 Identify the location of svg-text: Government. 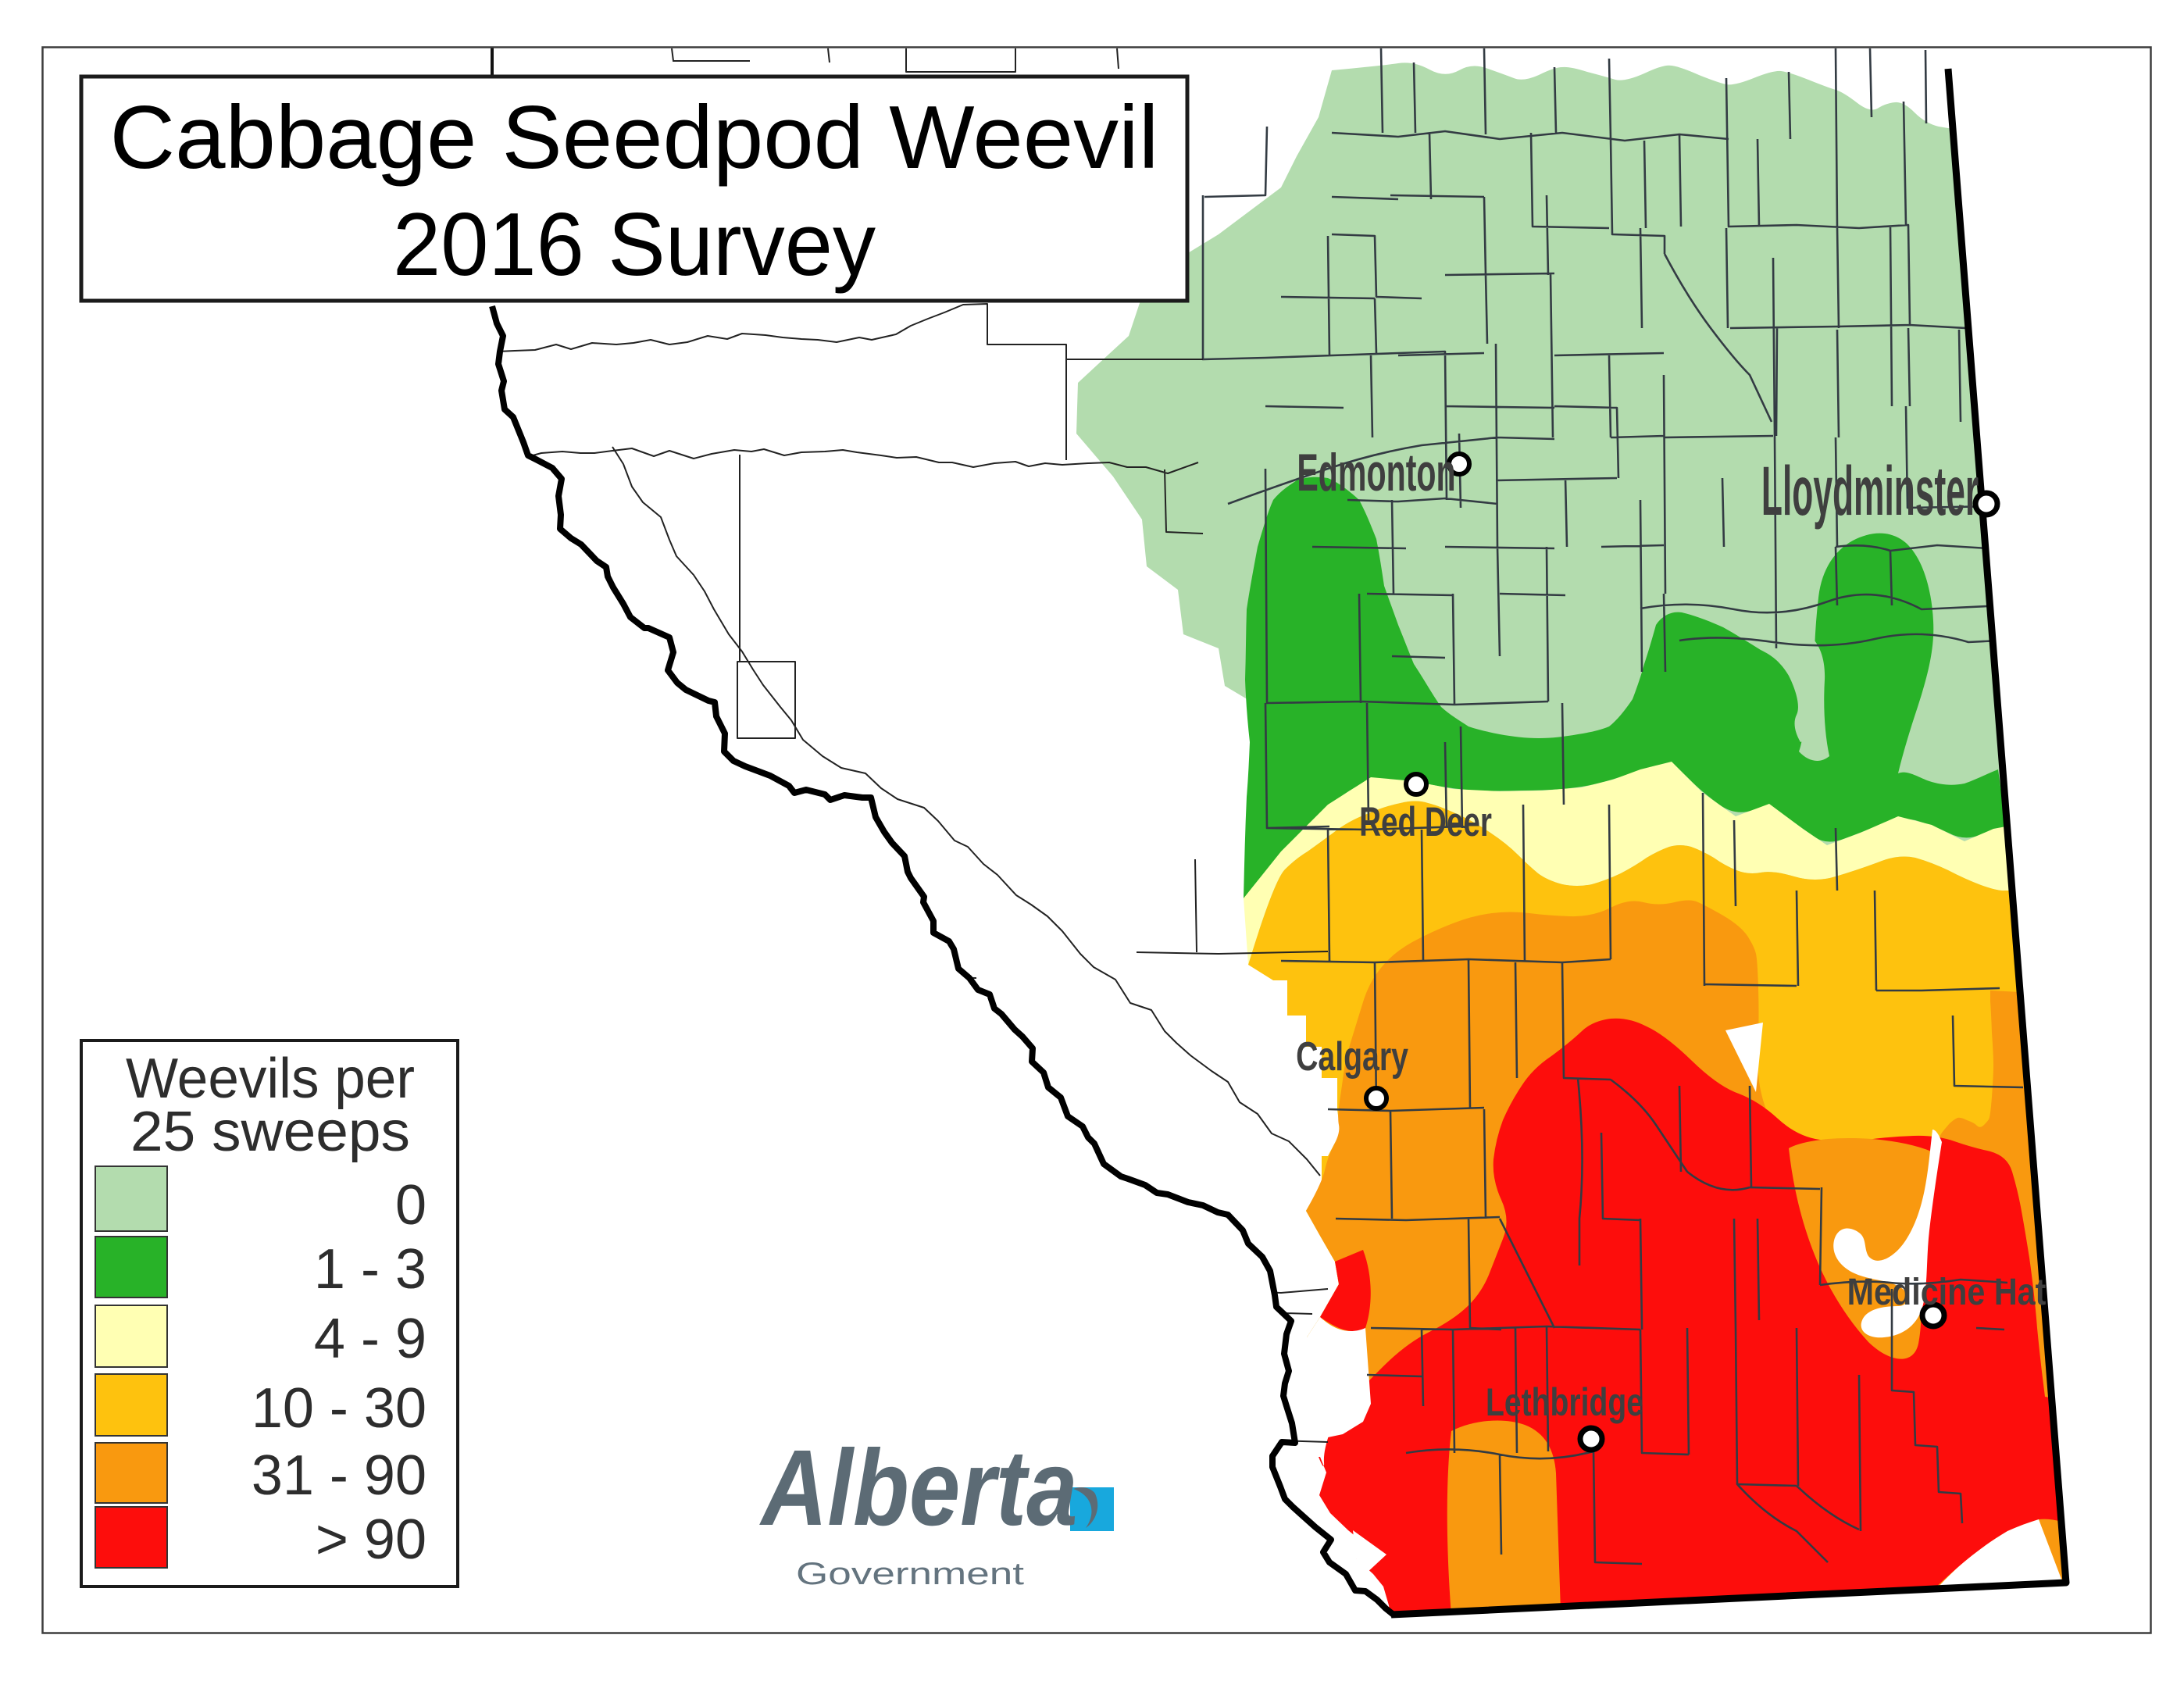
(910, 1574).